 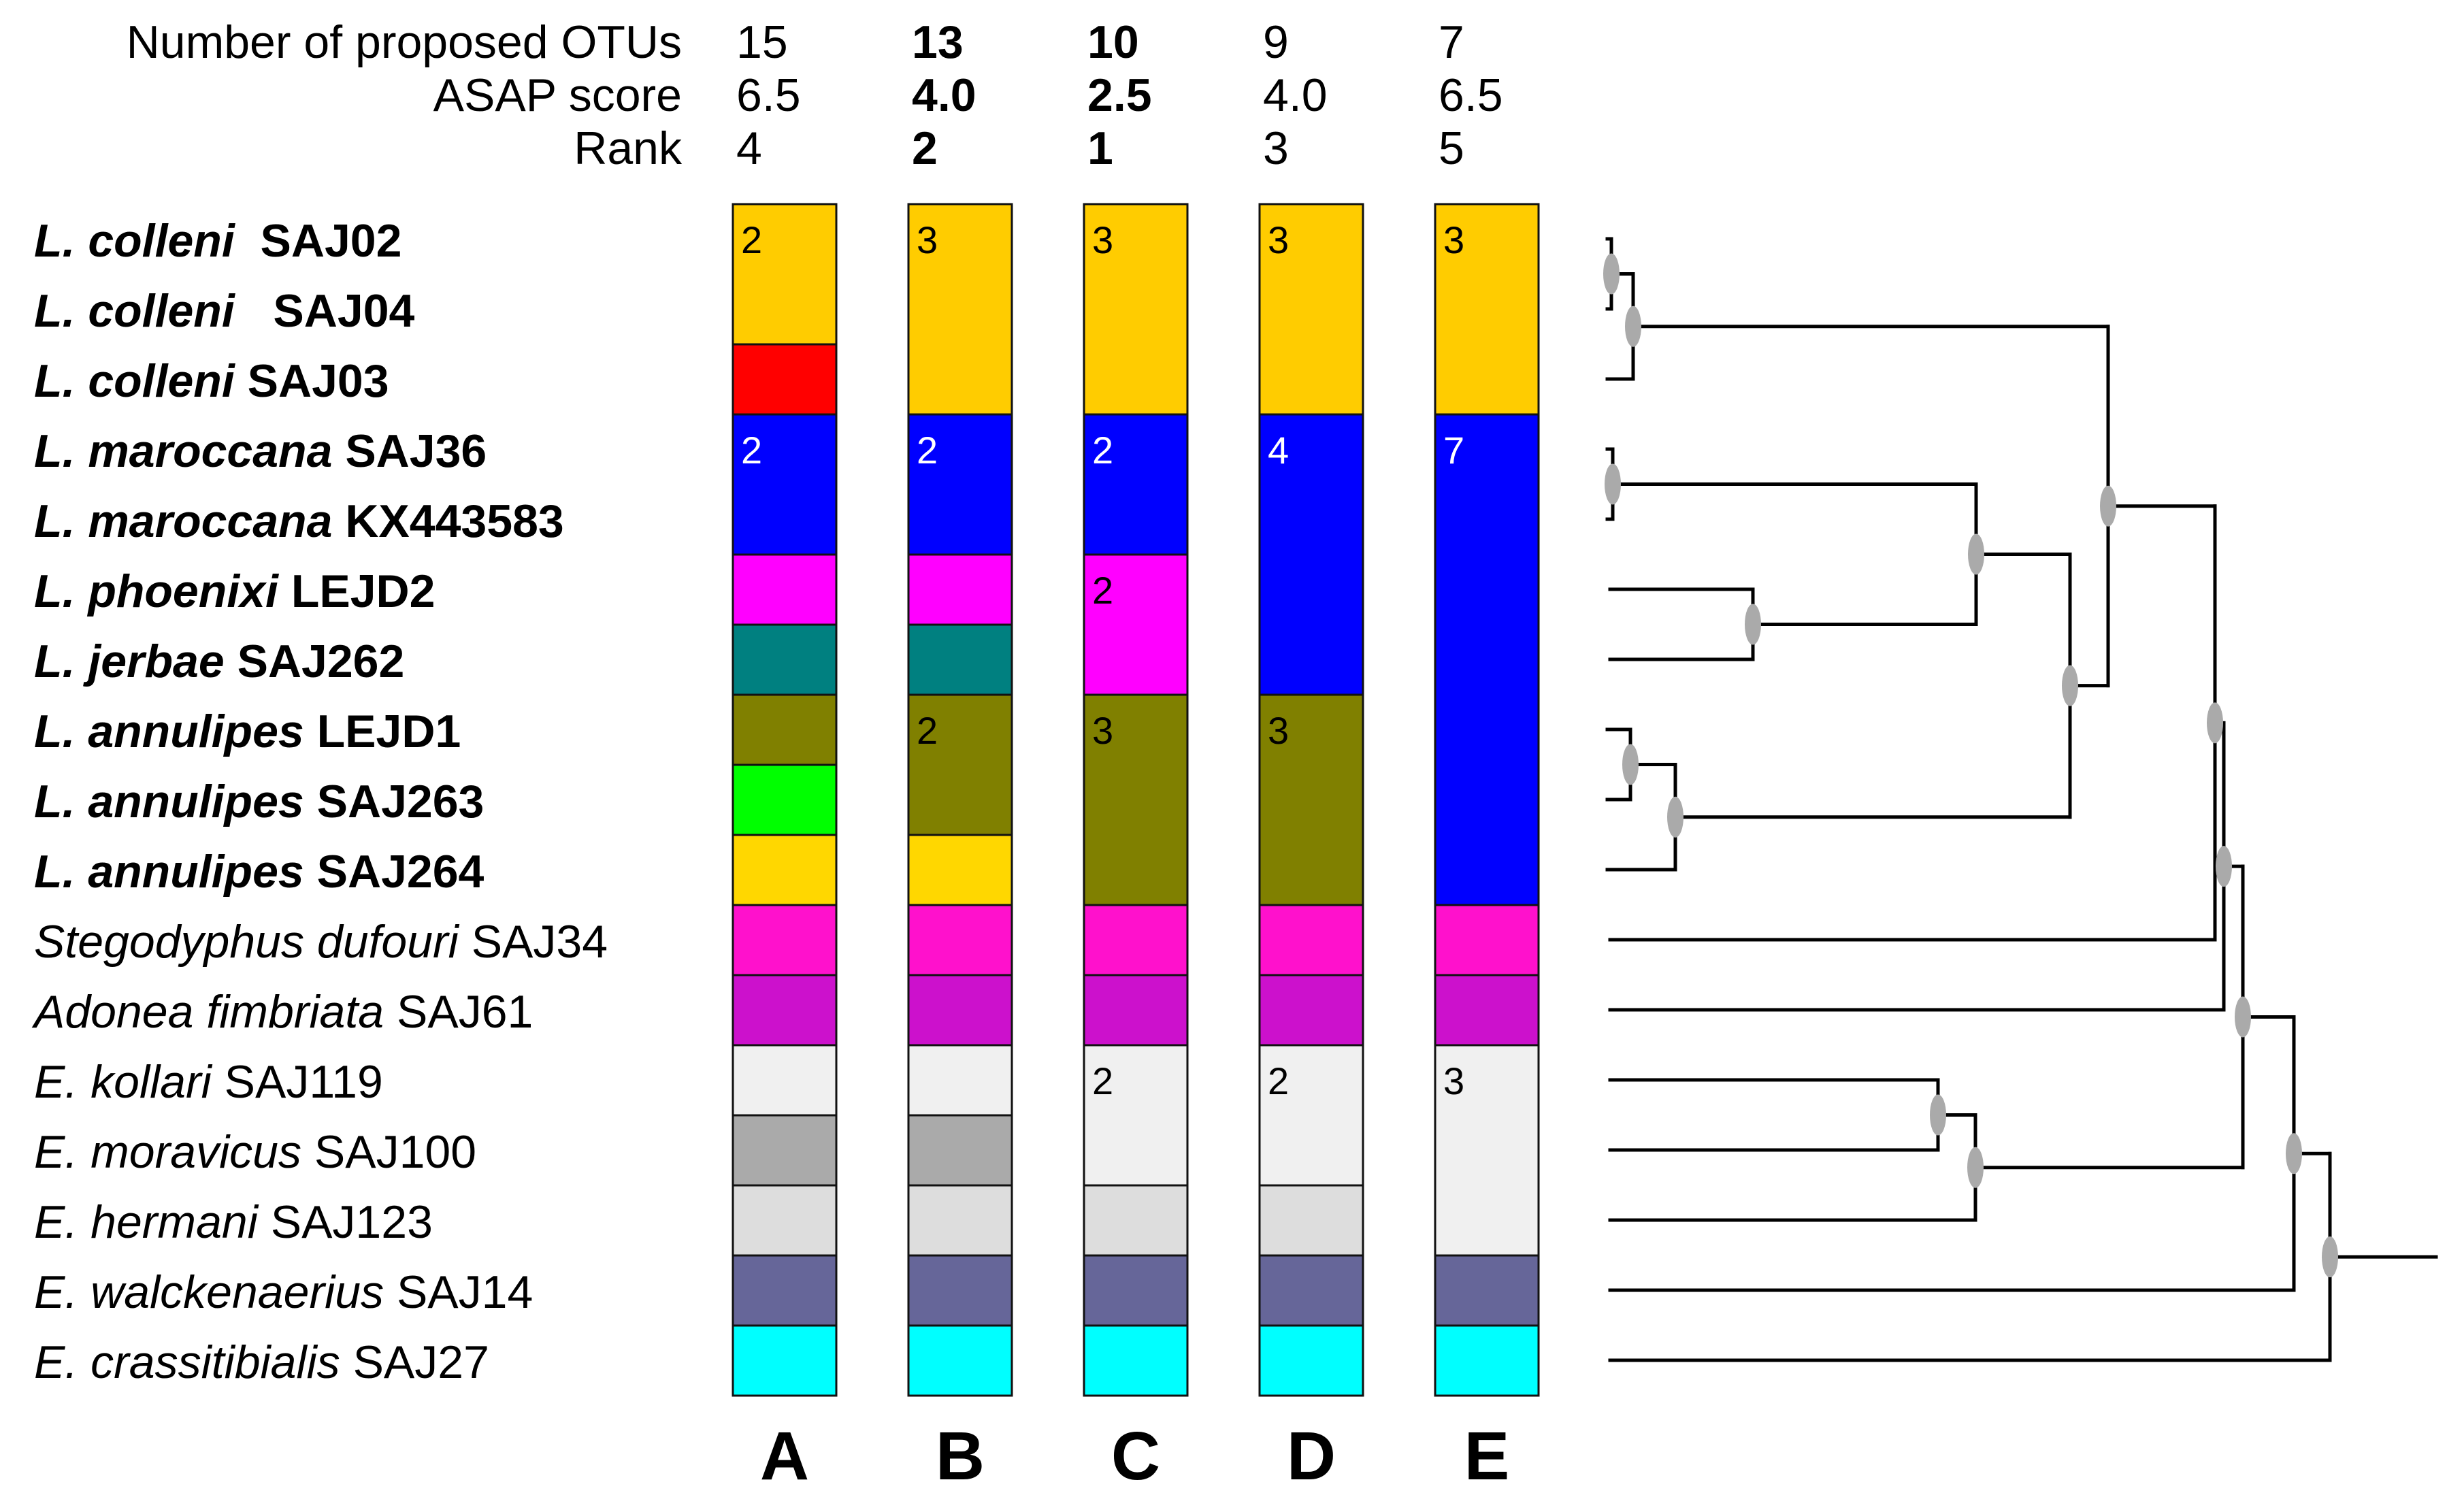 What do you see at coordinates (235, 591) in the screenshot?
I see `species-label: L. phoenixi LEJD2` at bounding box center [235, 591].